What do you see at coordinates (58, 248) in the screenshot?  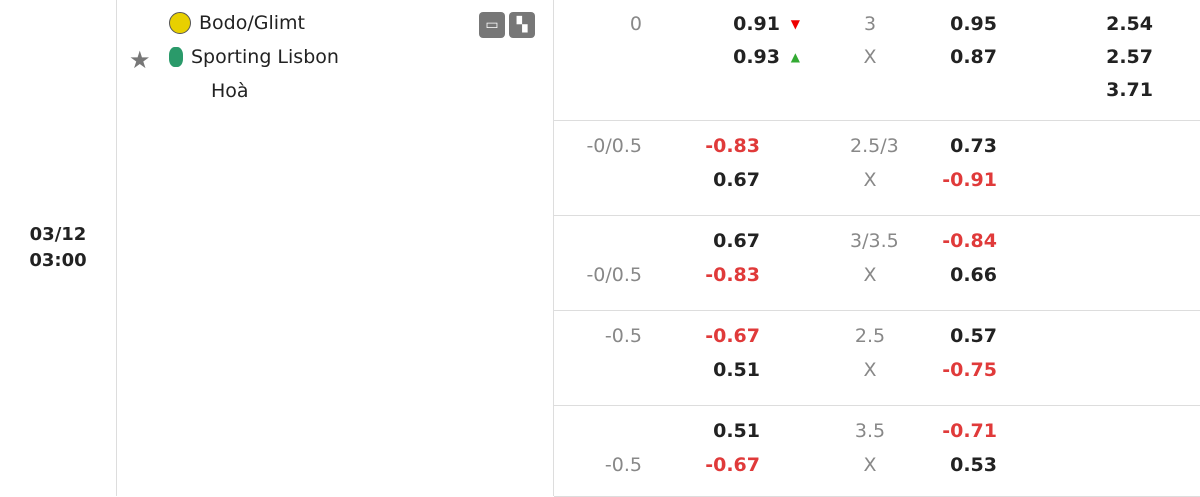 I see `match-datetime: 03/12 03:00` at bounding box center [58, 248].